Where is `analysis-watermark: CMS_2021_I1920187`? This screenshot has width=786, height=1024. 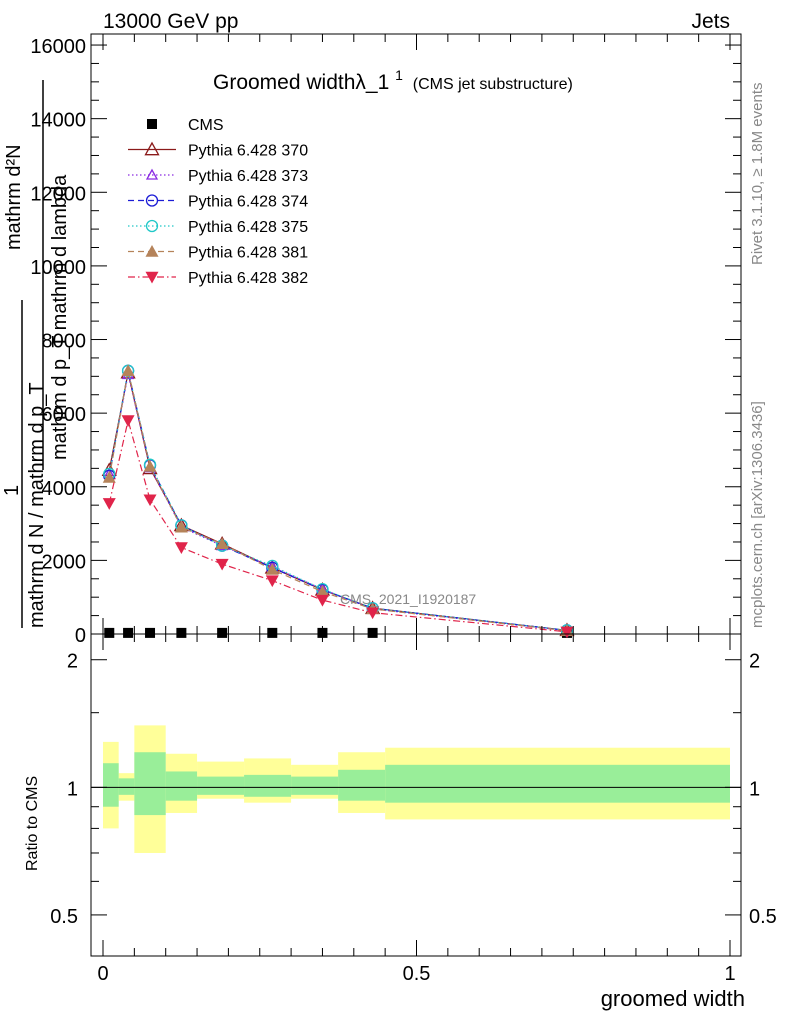 analysis-watermark: CMS_2021_I1920187 is located at coordinates (408, 599).